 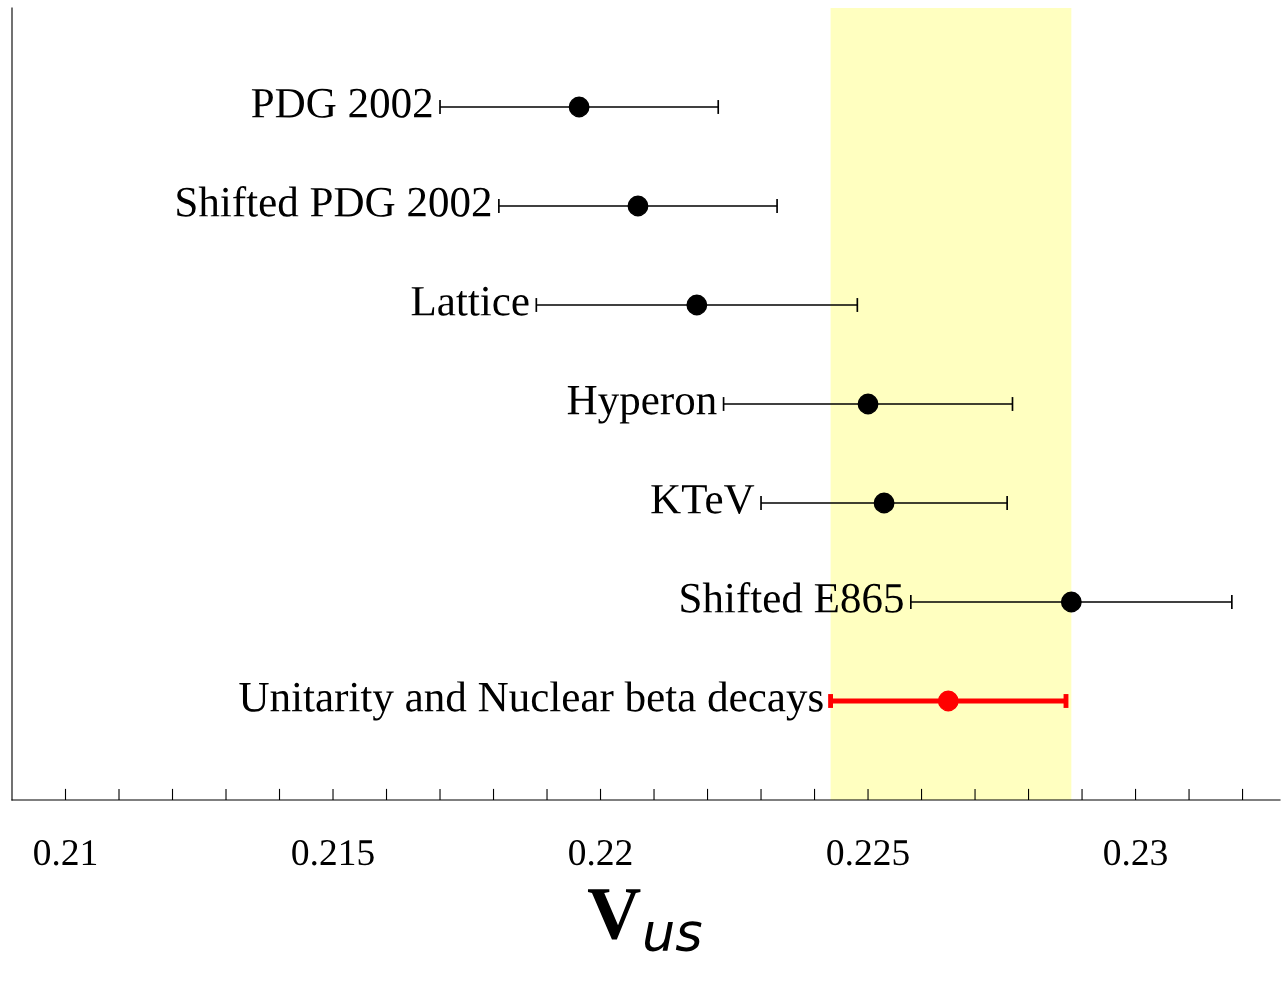 What do you see at coordinates (341, 103) in the screenshot?
I see `y-tick-label: PDG 2002` at bounding box center [341, 103].